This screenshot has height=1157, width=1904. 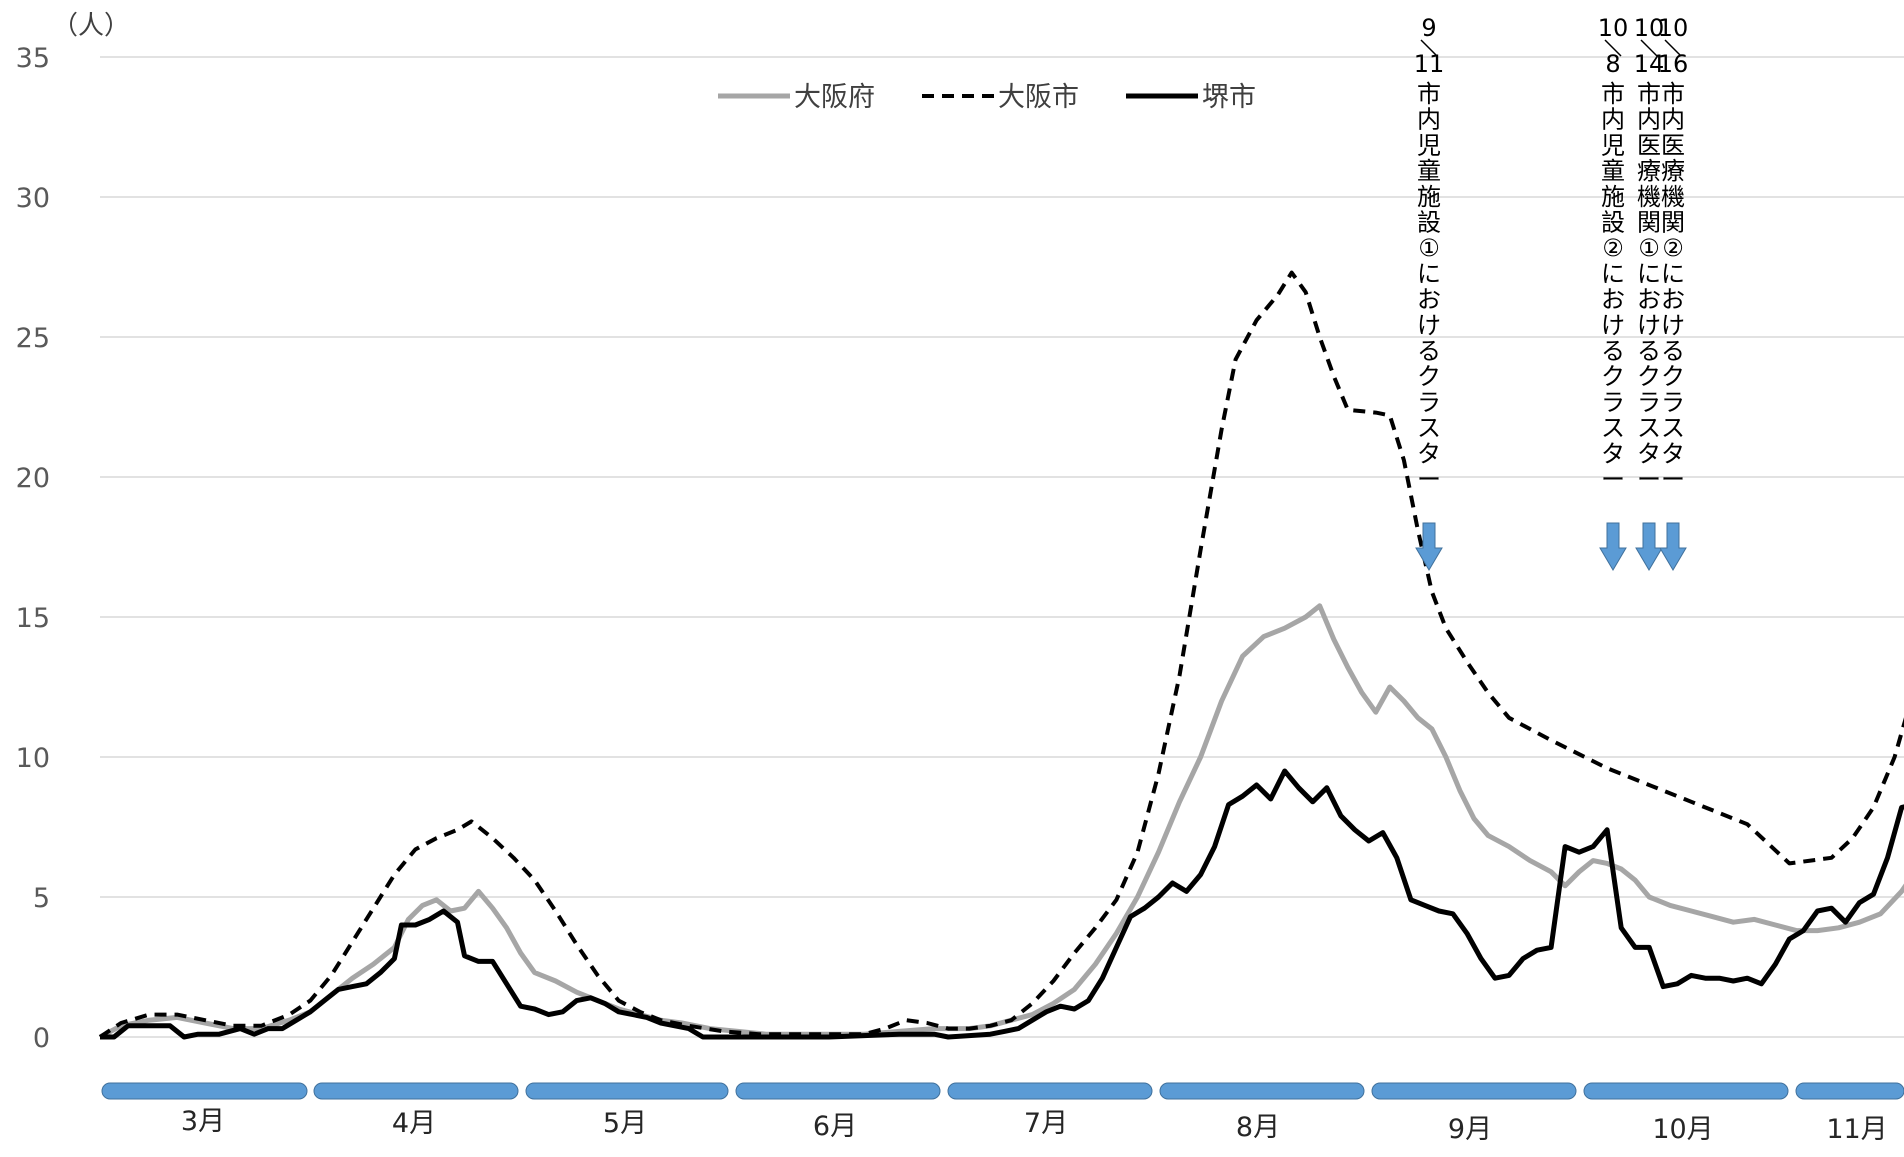 I want to click on month-label: 11月, so click(x=1856, y=1129).